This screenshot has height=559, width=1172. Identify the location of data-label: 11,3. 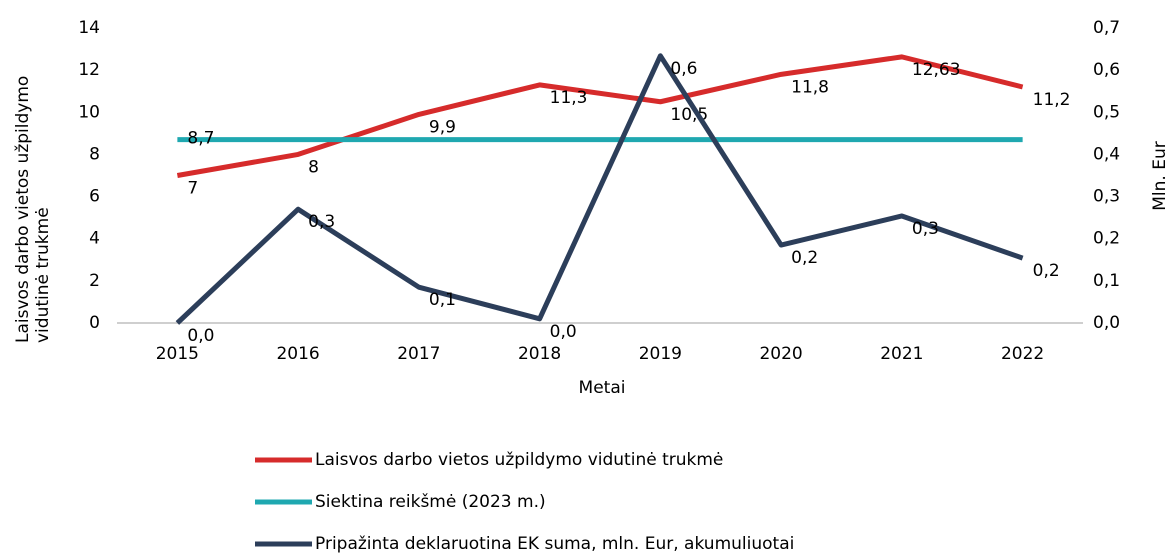
(569, 98).